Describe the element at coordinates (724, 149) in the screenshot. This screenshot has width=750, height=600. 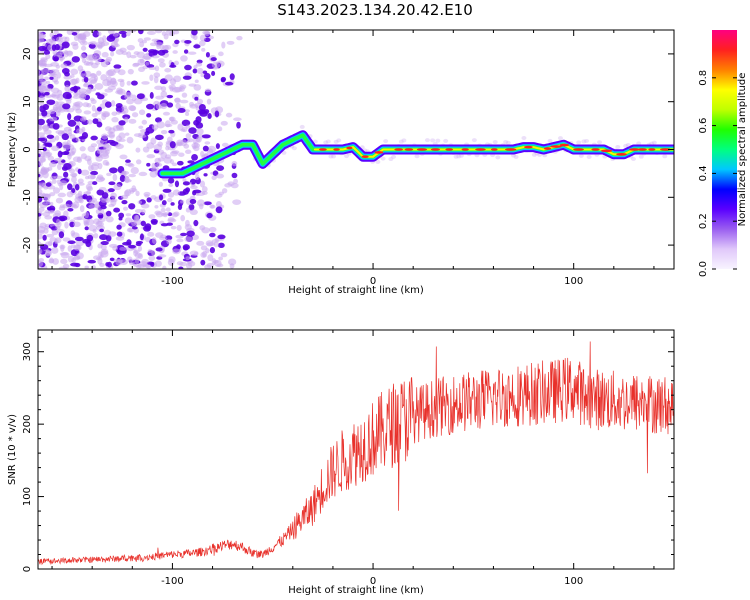
I see `colorbar-gradient` at that location.